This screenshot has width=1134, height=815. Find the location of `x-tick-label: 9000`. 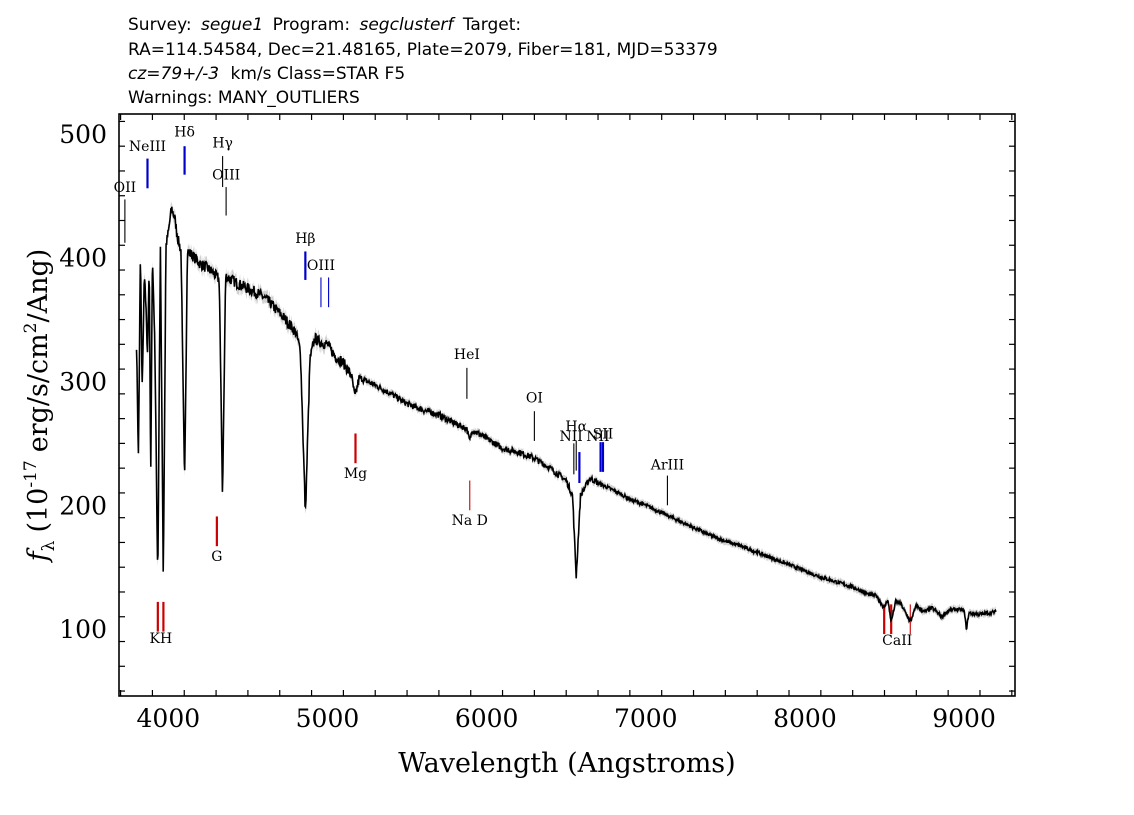

x-tick-label: 9000 is located at coordinates (964, 718).